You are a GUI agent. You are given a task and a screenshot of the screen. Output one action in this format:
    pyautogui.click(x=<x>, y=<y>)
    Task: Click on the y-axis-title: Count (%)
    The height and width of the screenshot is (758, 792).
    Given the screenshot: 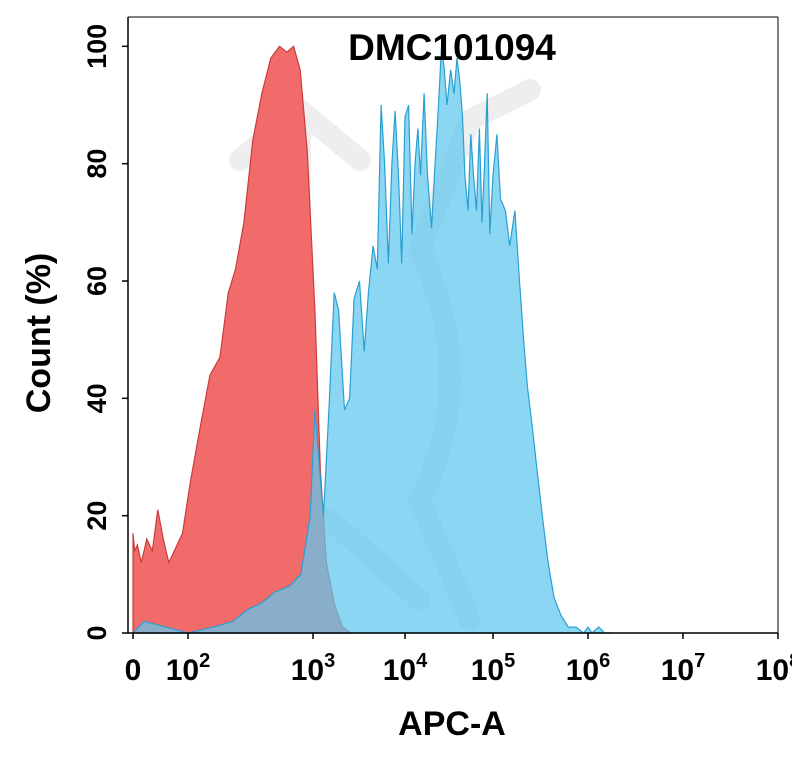 What is the action you would take?
    pyautogui.click(x=39, y=333)
    